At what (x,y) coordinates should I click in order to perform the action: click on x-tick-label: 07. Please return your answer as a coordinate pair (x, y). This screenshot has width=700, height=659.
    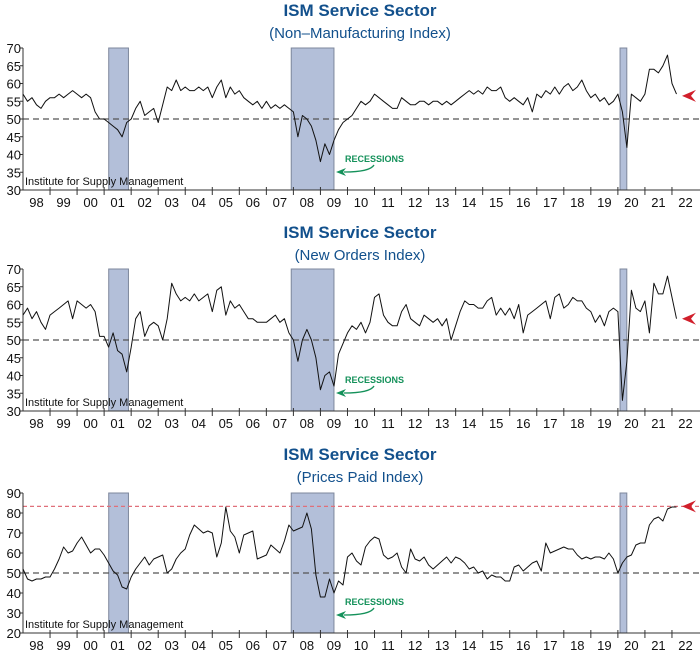
    Looking at the image, I should click on (280, 423).